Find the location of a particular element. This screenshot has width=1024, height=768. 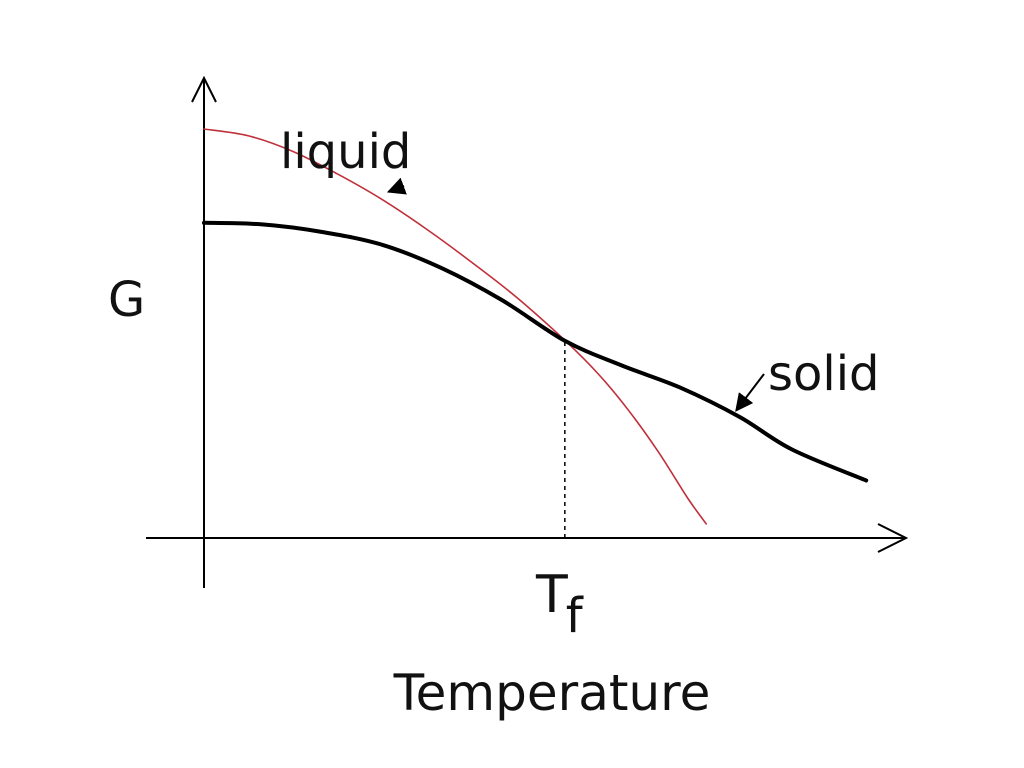

y-axis-label: G is located at coordinates (126, 300).